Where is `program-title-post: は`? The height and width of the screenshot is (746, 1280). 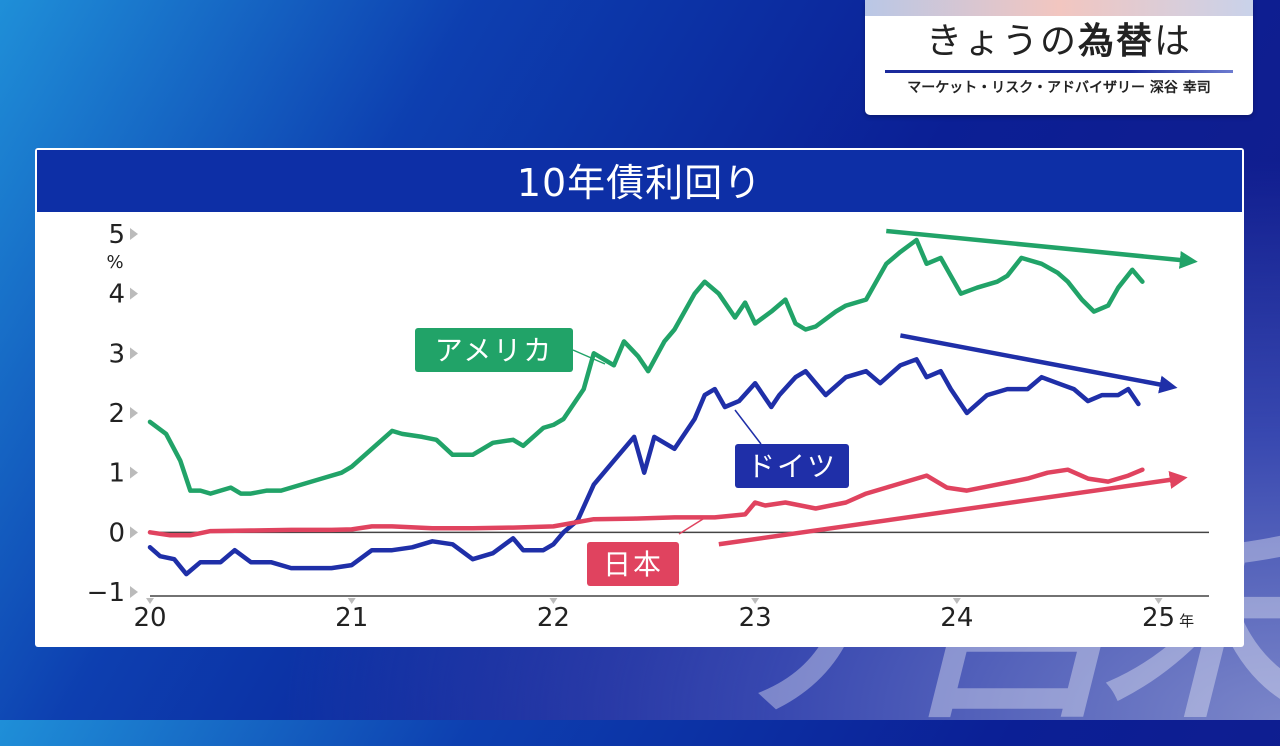 program-title-post: は is located at coordinates (1173, 41).